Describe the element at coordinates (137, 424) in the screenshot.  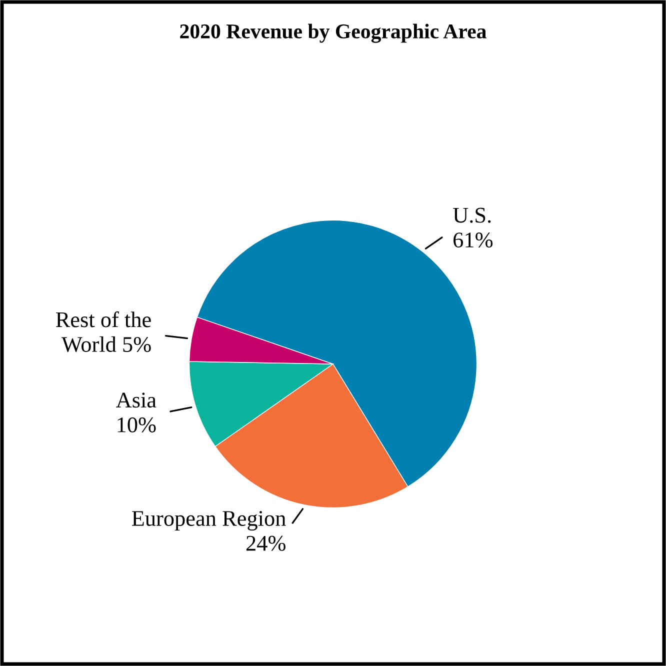
I see `data-label: 10%` at that location.